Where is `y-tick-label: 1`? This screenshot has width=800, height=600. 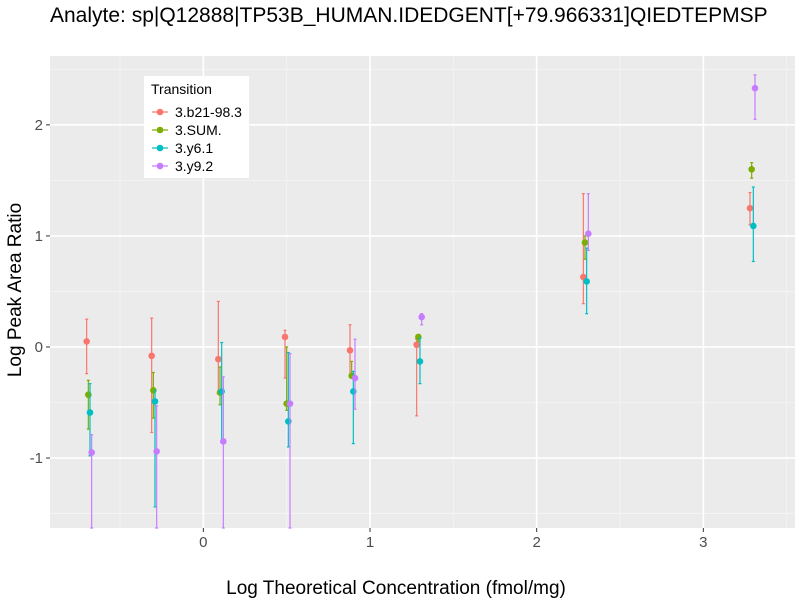 y-tick-label: 1 is located at coordinates (39, 236).